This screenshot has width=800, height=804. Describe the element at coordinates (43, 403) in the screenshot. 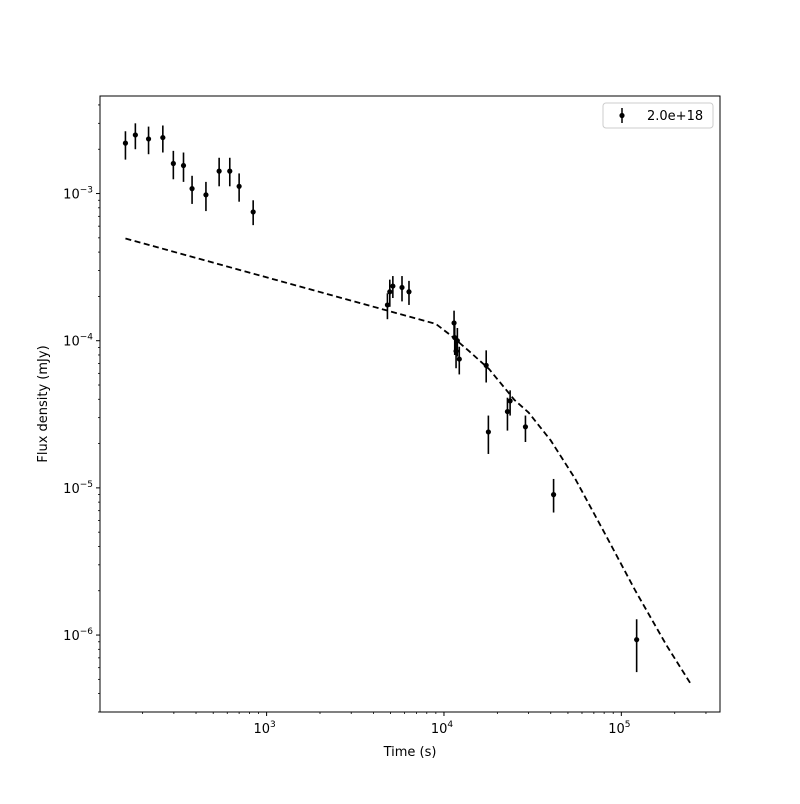

I see `y-axis-label: Flux density (mJy)` at that location.